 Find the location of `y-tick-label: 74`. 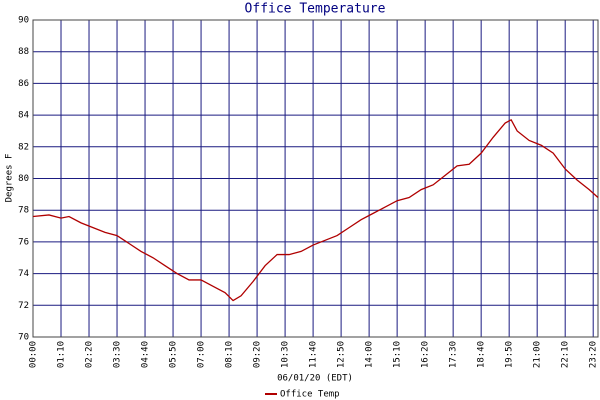

y-tick-label: 74 is located at coordinates (23, 274).